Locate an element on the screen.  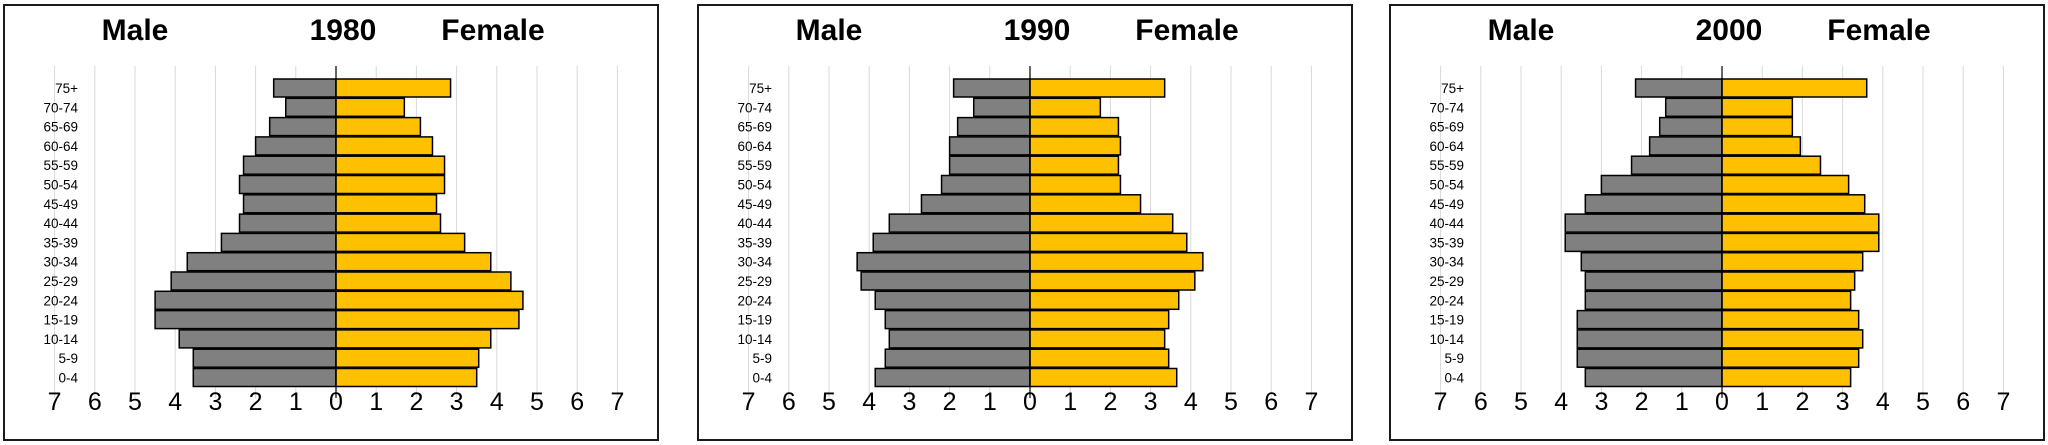
age-group-label: 65-69 is located at coordinates (1446, 127).